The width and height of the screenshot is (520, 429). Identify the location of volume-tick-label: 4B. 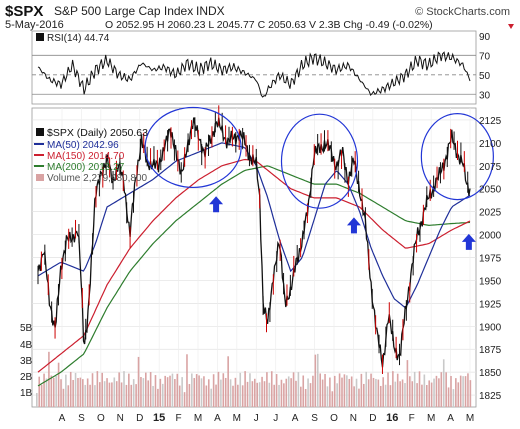
(26, 345).